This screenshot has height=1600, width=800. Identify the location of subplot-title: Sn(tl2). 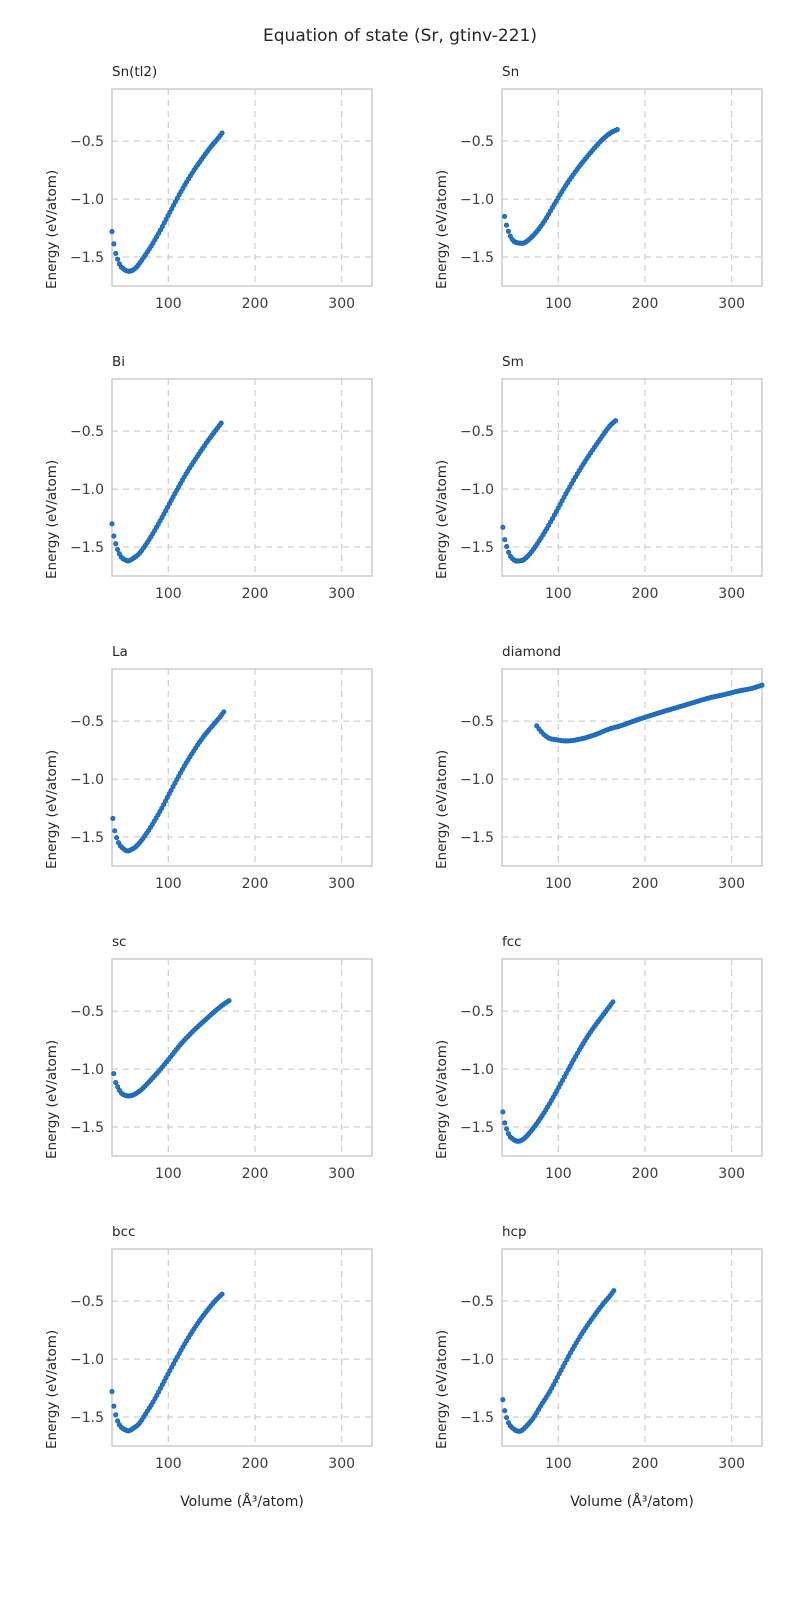
(135, 72).